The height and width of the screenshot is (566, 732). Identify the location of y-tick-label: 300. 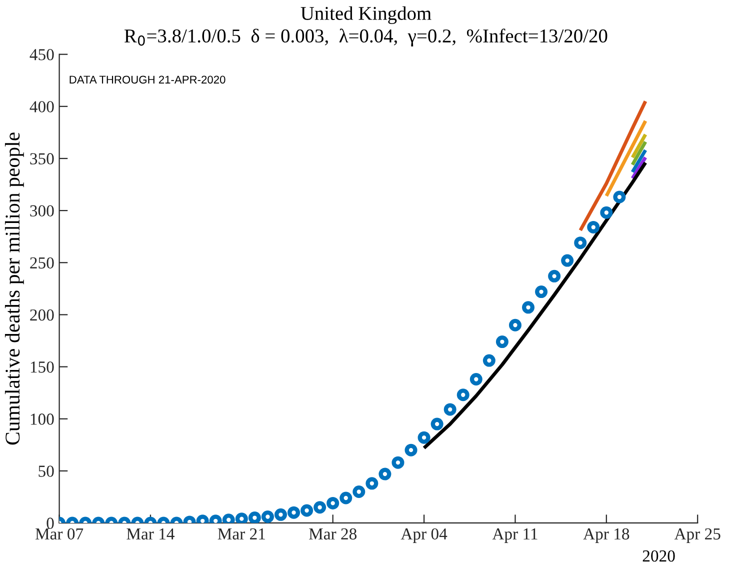
(42, 210).